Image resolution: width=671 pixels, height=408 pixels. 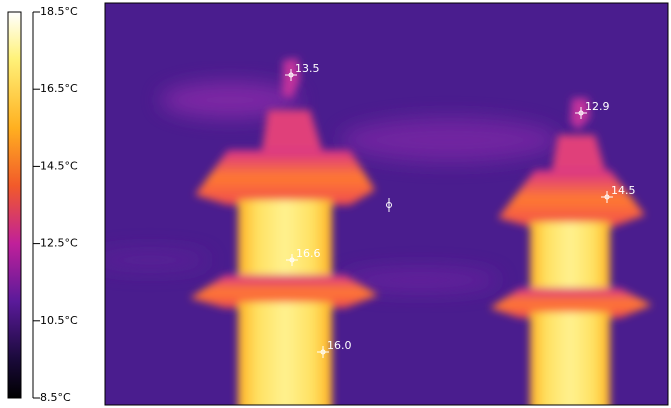 What do you see at coordinates (59, 243) in the screenshot?
I see `scale-label: 12.5°C` at bounding box center [59, 243].